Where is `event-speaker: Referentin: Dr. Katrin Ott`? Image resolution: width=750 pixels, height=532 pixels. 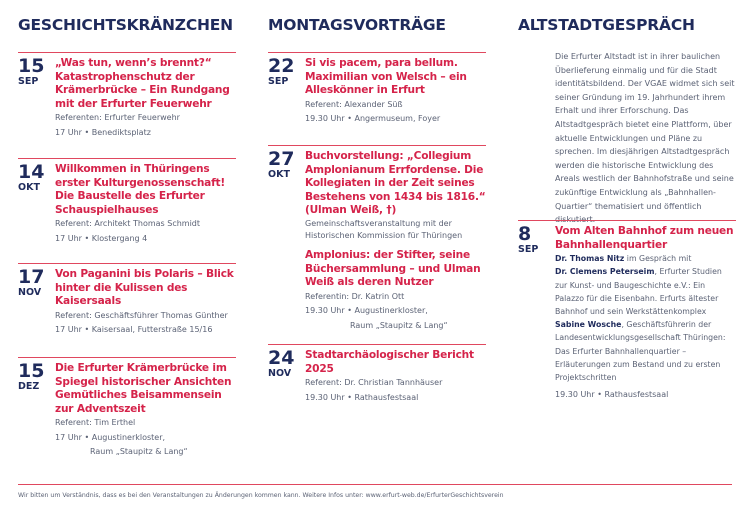 event-speaker: Referentin: Dr. Katrin Ott is located at coordinates (355, 296).